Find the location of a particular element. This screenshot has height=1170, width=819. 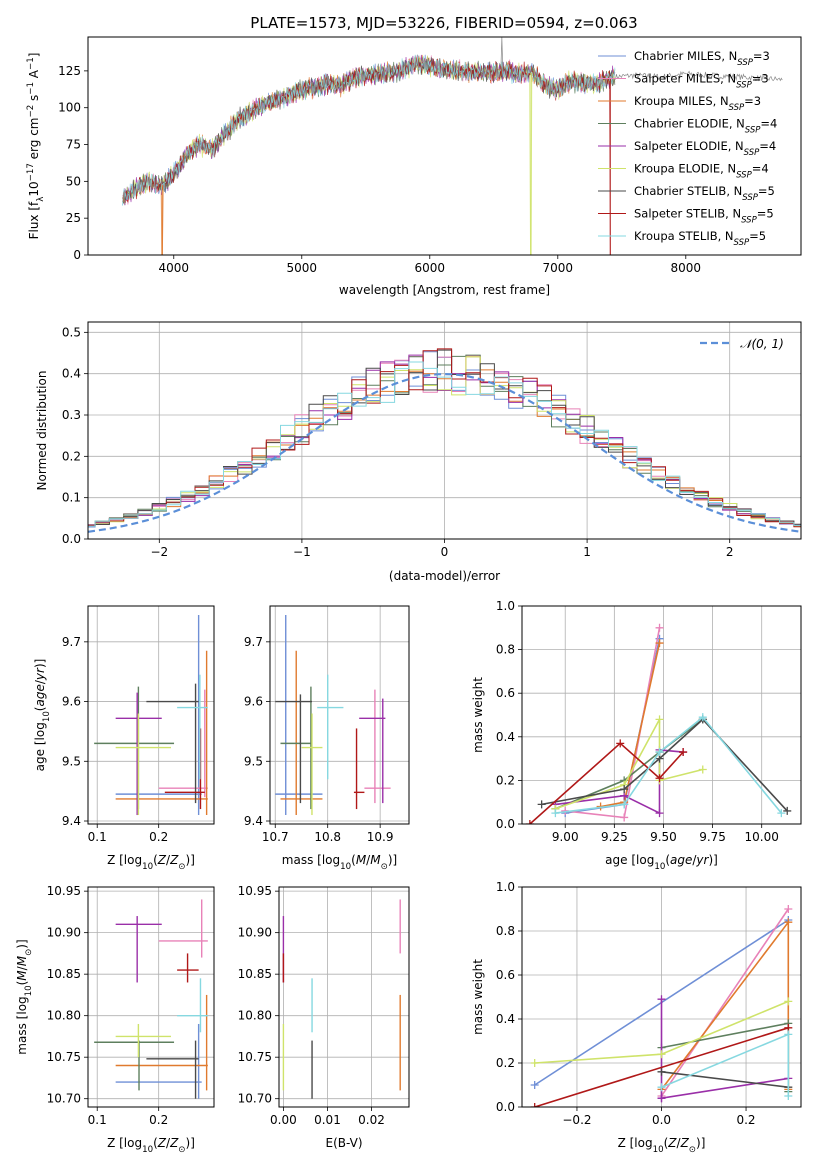

x-tick-label: 9.75 is located at coordinates (712, 837).